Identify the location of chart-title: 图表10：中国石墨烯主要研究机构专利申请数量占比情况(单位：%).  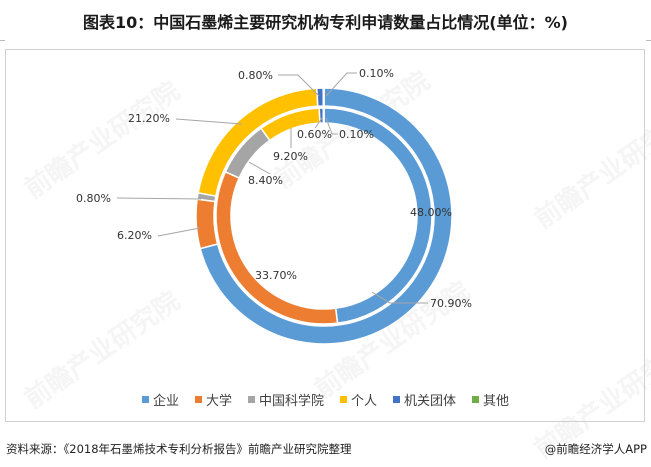
(325, 22).